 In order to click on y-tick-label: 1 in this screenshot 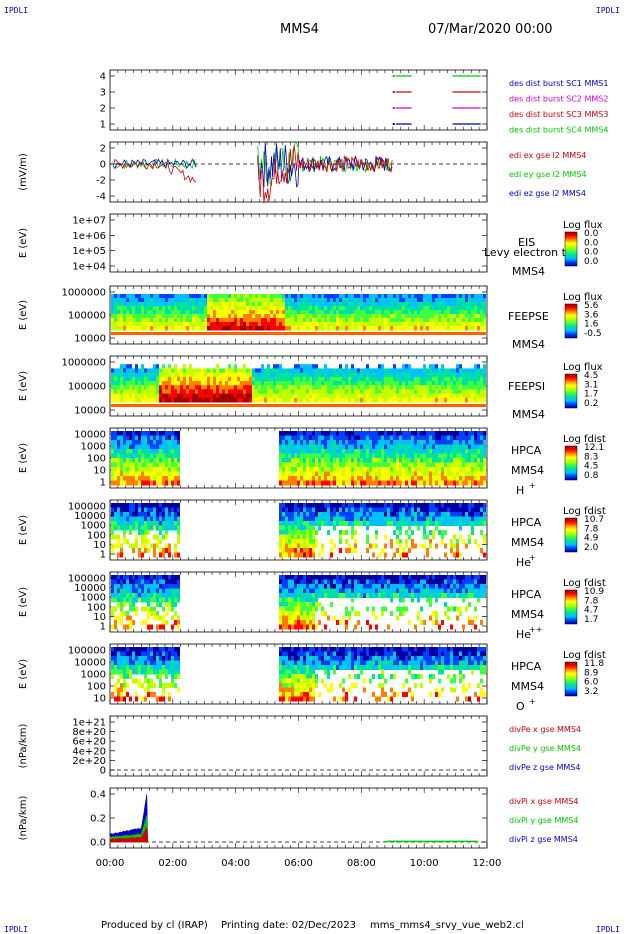, I will do `click(103, 555)`.